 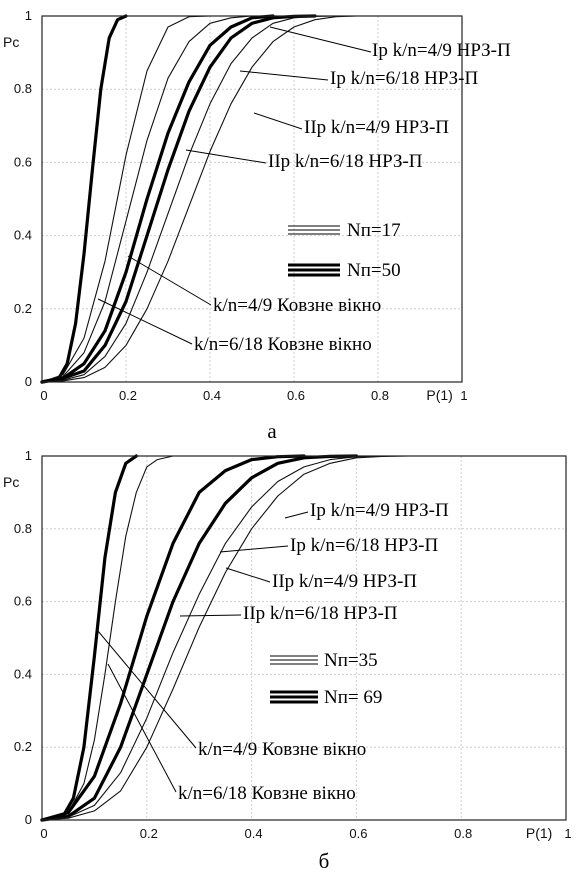 I want to click on annotation-label: Nп=50, so click(x=374, y=270).